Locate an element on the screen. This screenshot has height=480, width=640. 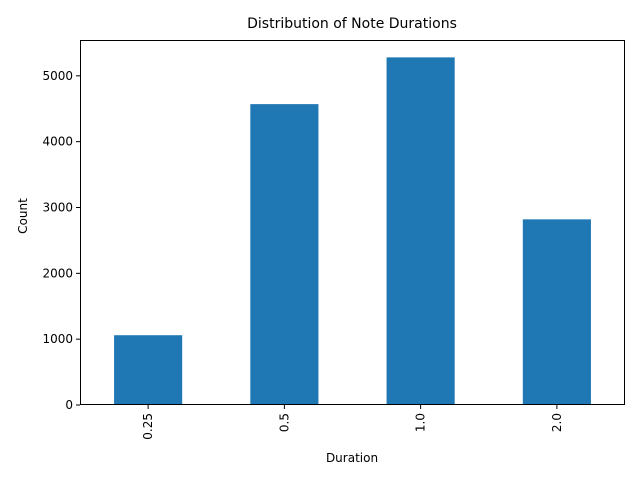
x-tick-label: 0.5 is located at coordinates (284, 422).